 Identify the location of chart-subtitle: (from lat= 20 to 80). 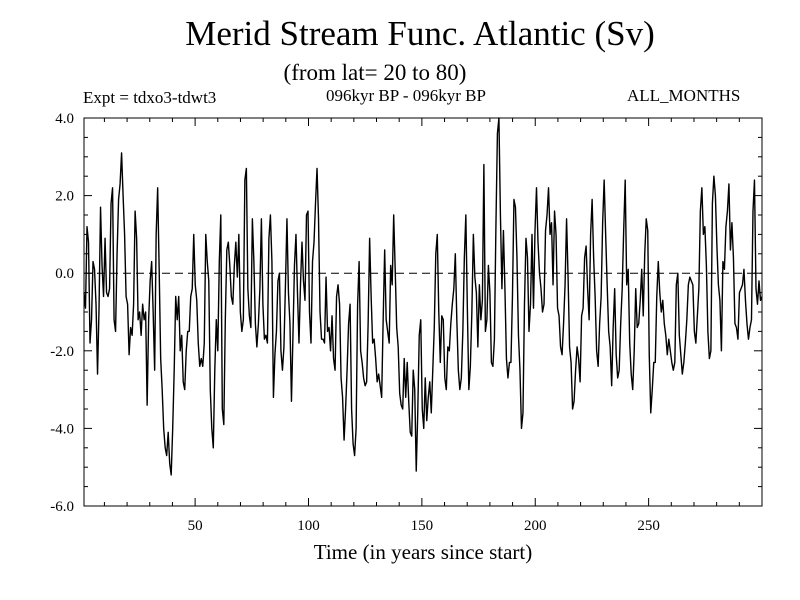
(375, 72).